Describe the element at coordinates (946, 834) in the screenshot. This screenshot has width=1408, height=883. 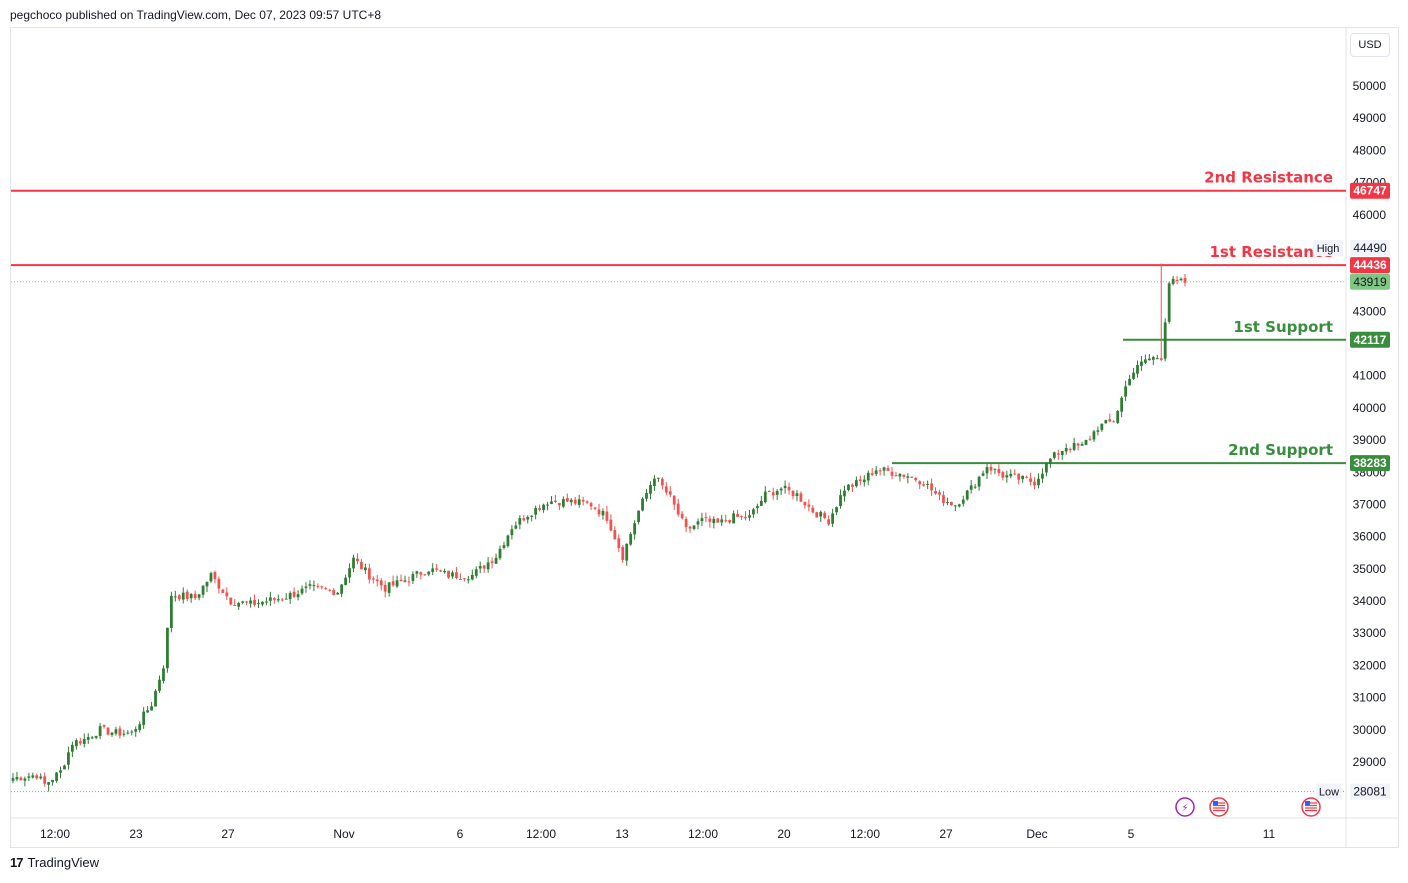
I see `x-tick-label: 27` at that location.